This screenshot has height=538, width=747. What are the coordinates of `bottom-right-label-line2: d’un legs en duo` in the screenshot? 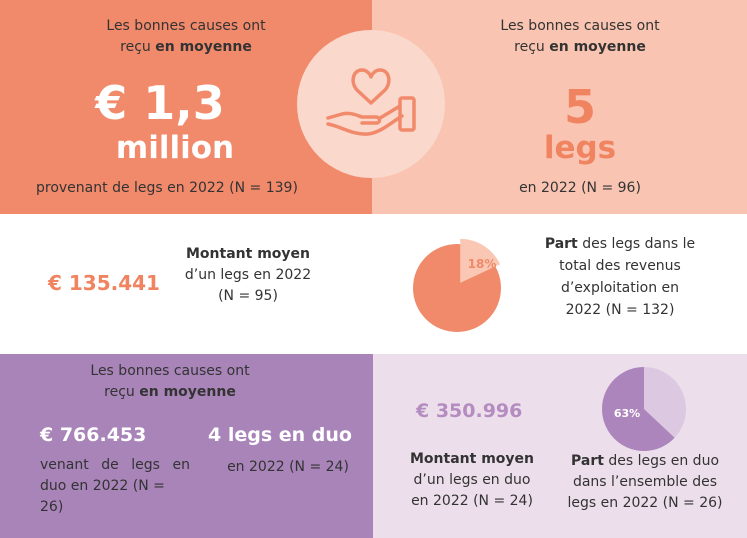 It's located at (472, 480).